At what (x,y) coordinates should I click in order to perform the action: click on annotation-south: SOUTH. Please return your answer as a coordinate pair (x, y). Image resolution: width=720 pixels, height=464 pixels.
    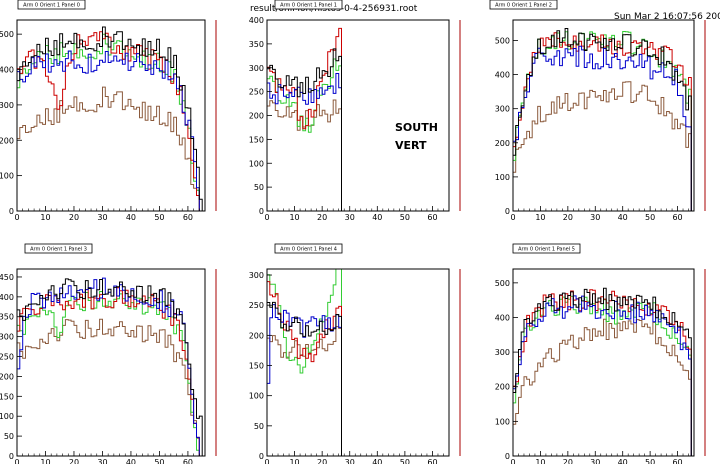
    Looking at the image, I should click on (416, 127).